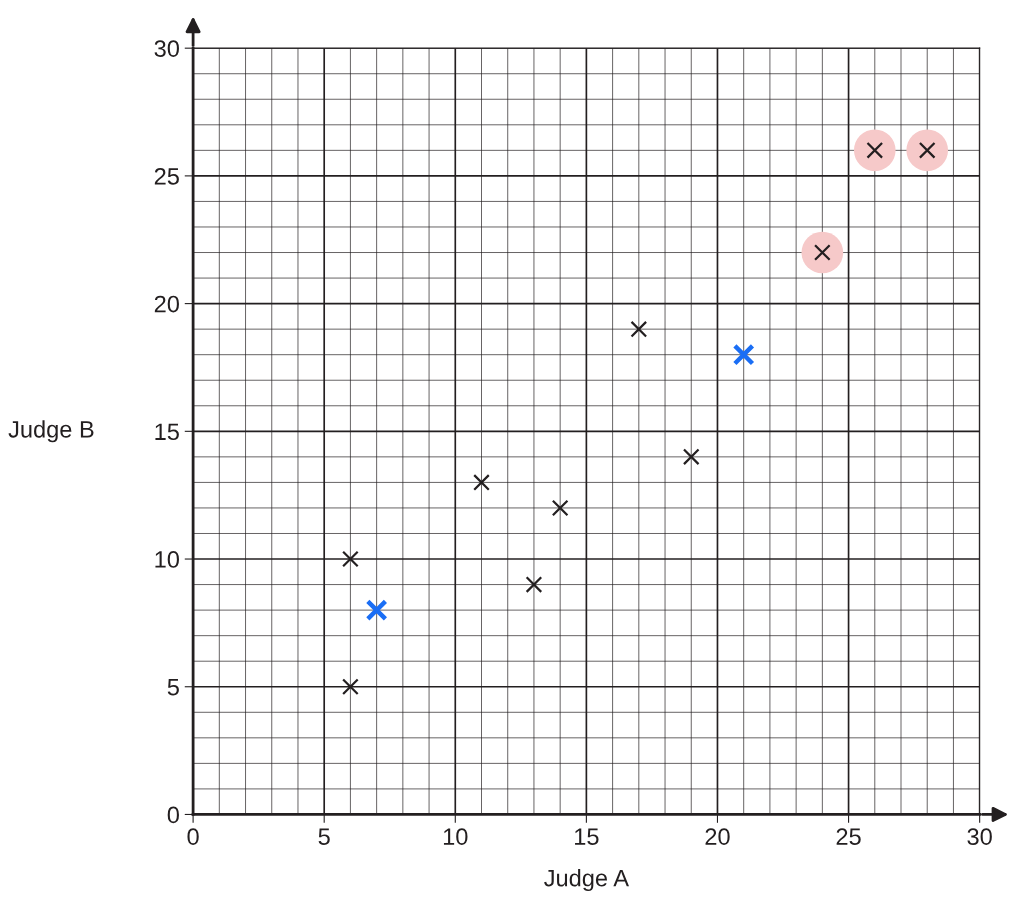 This screenshot has height=909, width=1011. What do you see at coordinates (455, 836) in the screenshot?
I see `x-tick-label: 10` at bounding box center [455, 836].